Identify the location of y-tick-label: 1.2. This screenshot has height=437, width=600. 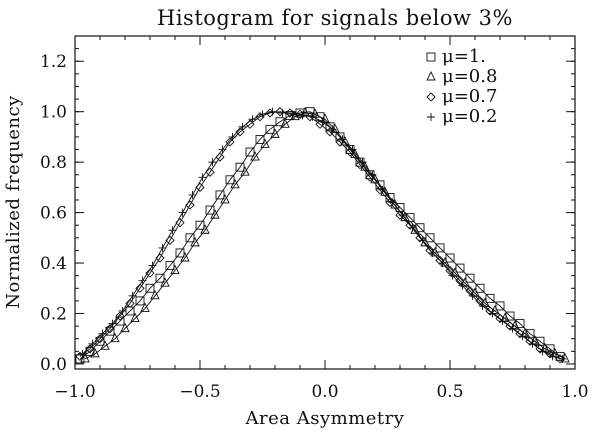
(53, 62).